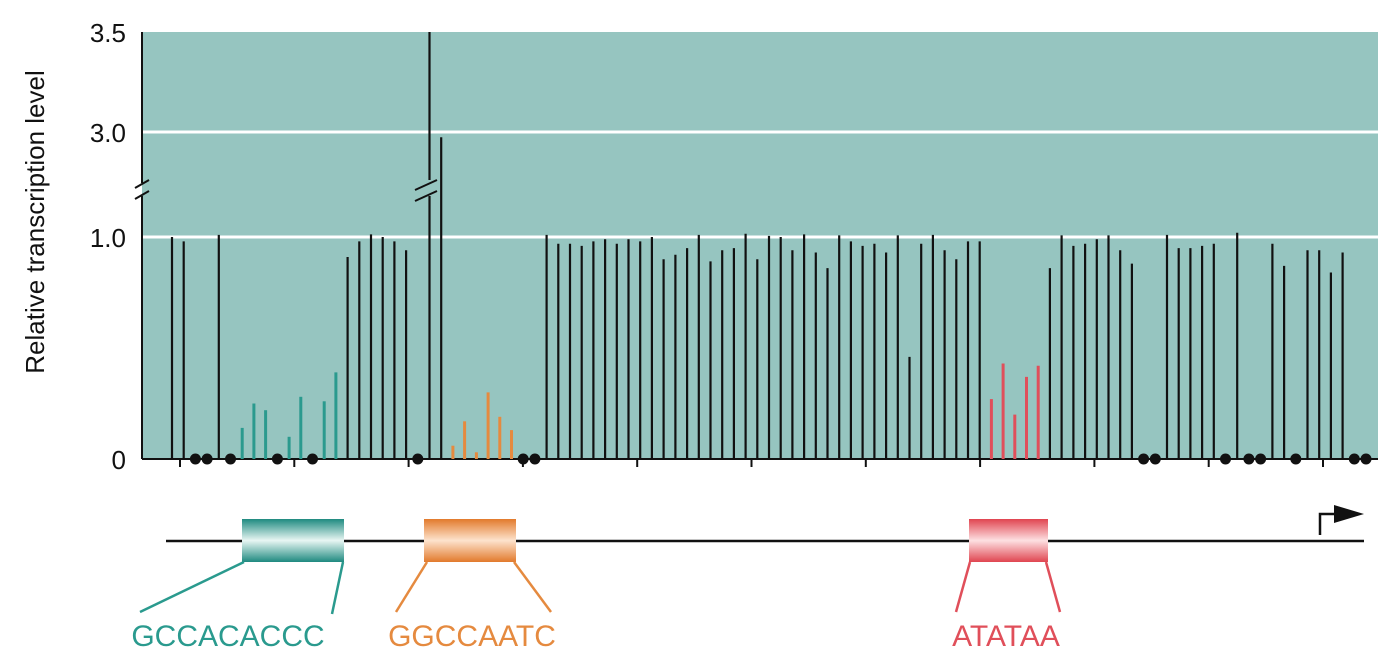 The width and height of the screenshot is (1400, 668). What do you see at coordinates (119, 460) in the screenshot?
I see `y-tick-label: 0` at bounding box center [119, 460].